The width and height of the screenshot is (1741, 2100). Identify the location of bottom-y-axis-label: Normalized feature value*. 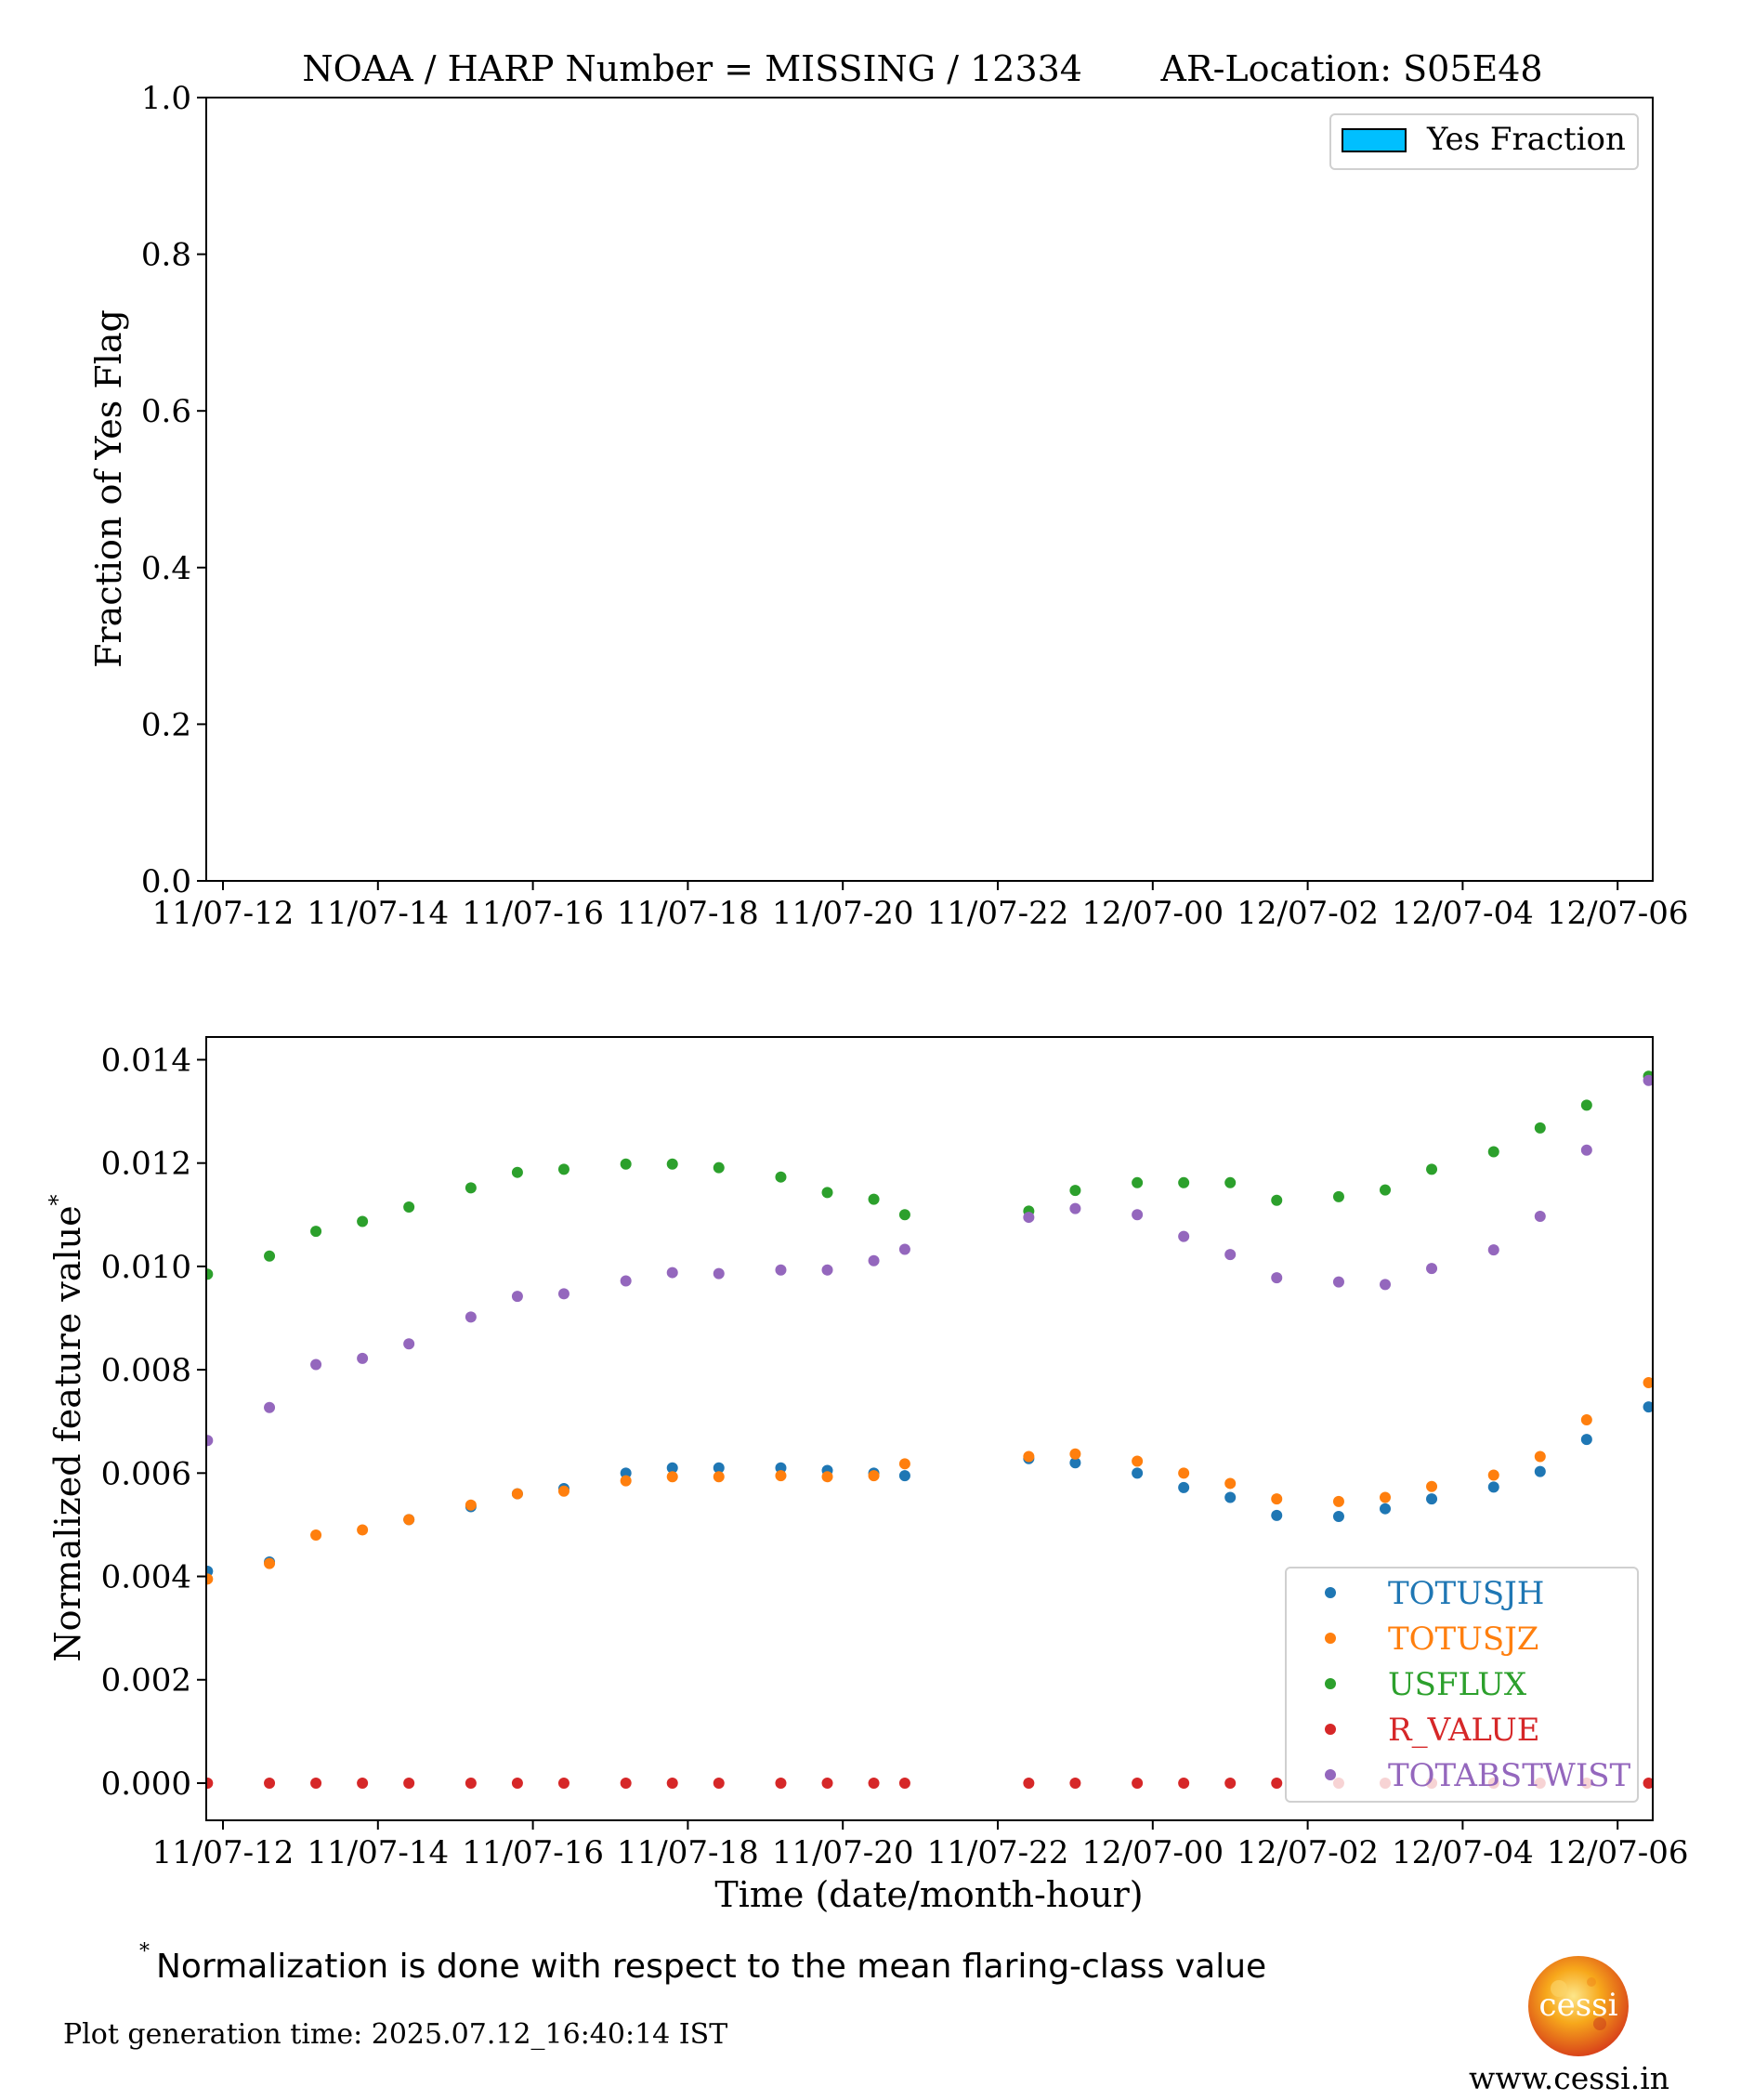
(66, 1427).